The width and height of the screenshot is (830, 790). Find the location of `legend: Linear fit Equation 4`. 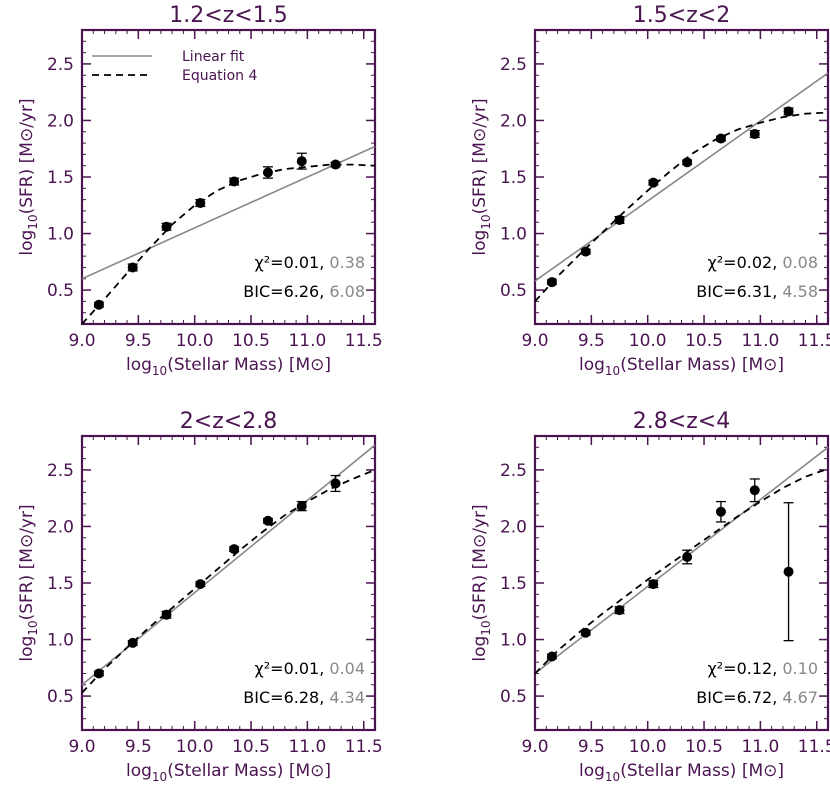

legend: Linear fit Equation 4 is located at coordinates (174, 66).